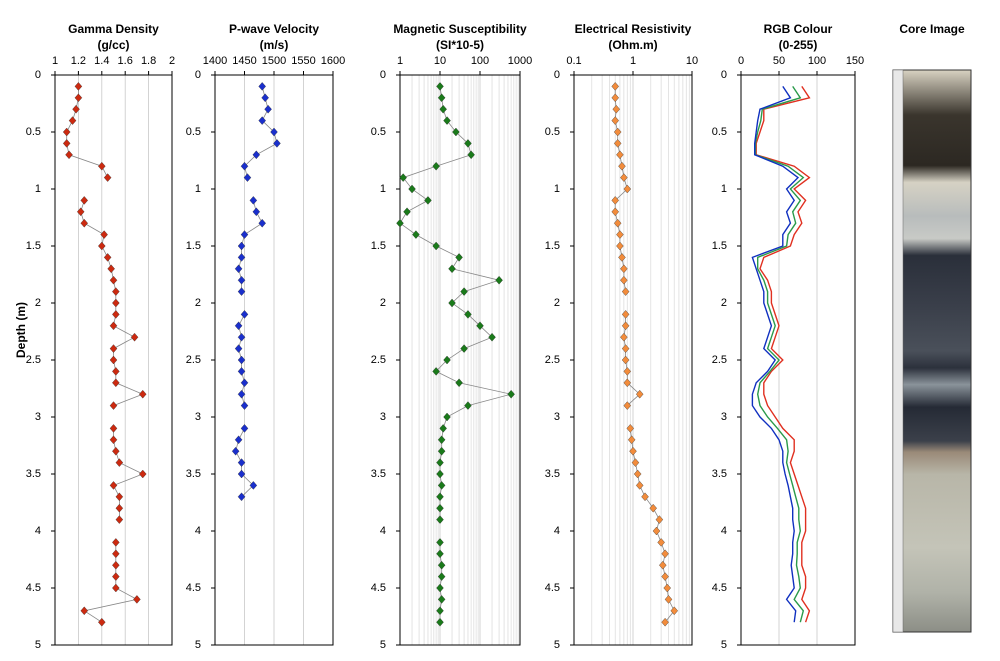 Image resolution: width=1000 pixels, height=661 pixels. What do you see at coordinates (460, 45) in the screenshot?
I see `panel-subtitle: (SI*10-5)` at bounding box center [460, 45].